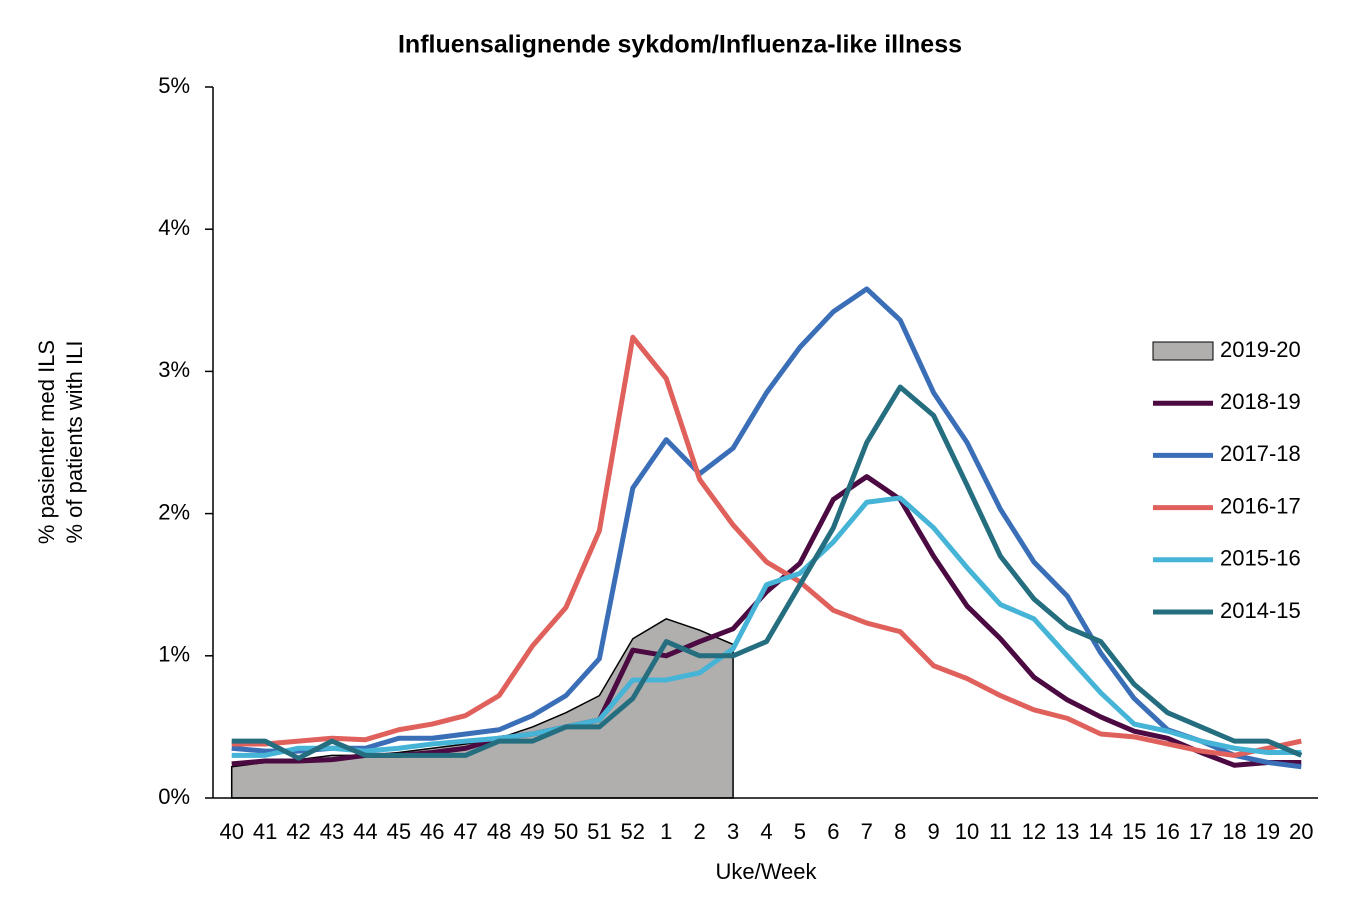  Describe the element at coordinates (532, 831) in the screenshot. I see `x-tick-label: 49` at that location.